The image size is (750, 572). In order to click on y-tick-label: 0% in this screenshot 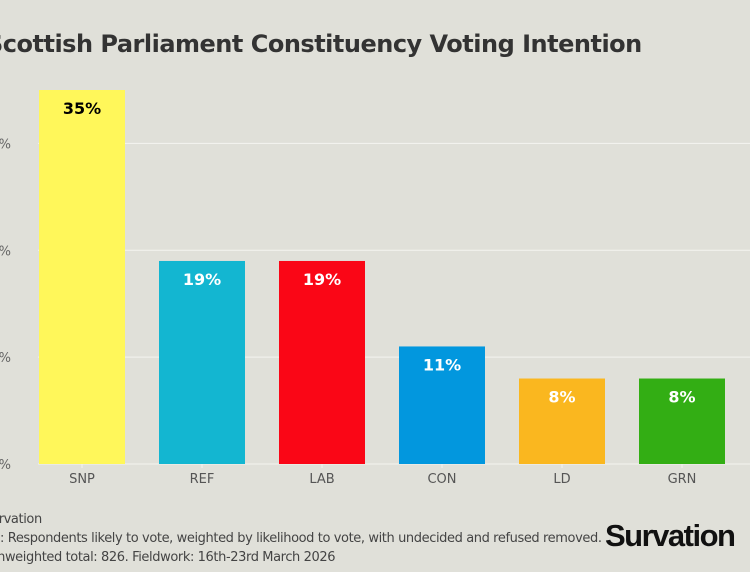, I will do `click(5, 465)`.